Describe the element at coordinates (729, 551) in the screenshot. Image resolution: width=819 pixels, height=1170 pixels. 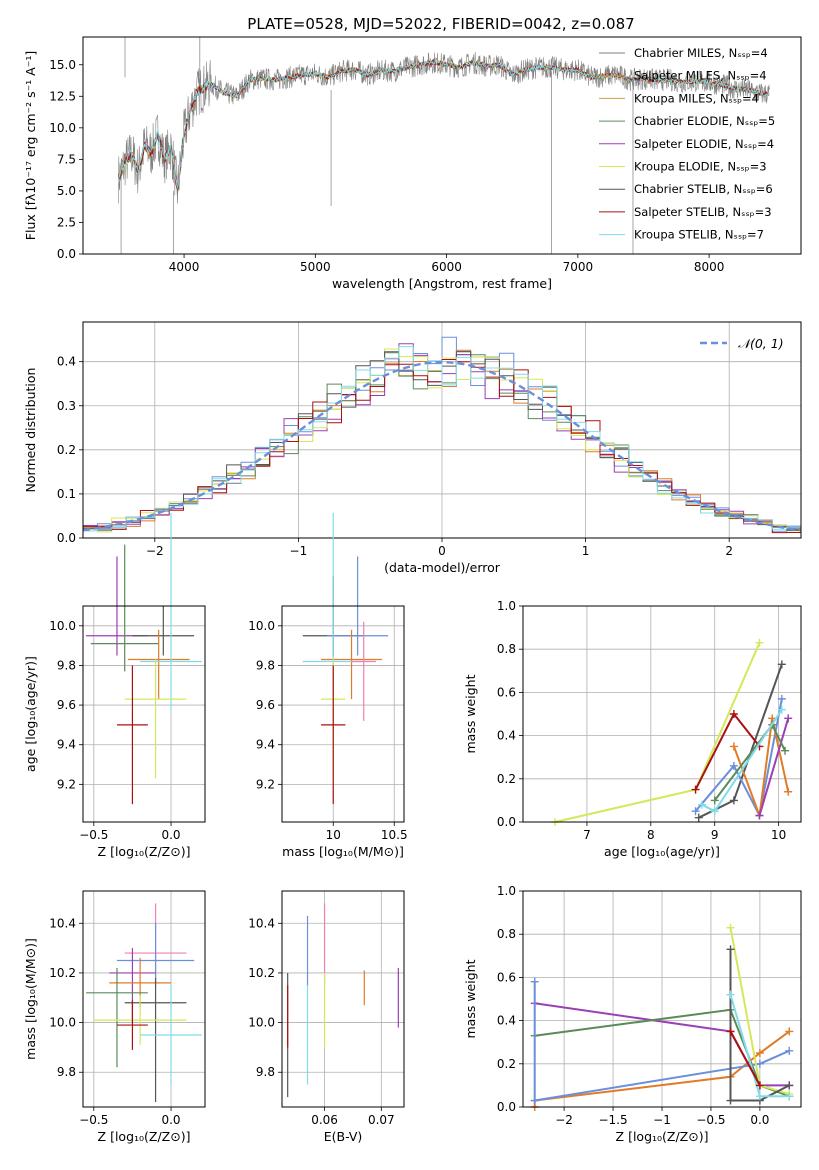
I see `x-tick-label: 2` at that location.